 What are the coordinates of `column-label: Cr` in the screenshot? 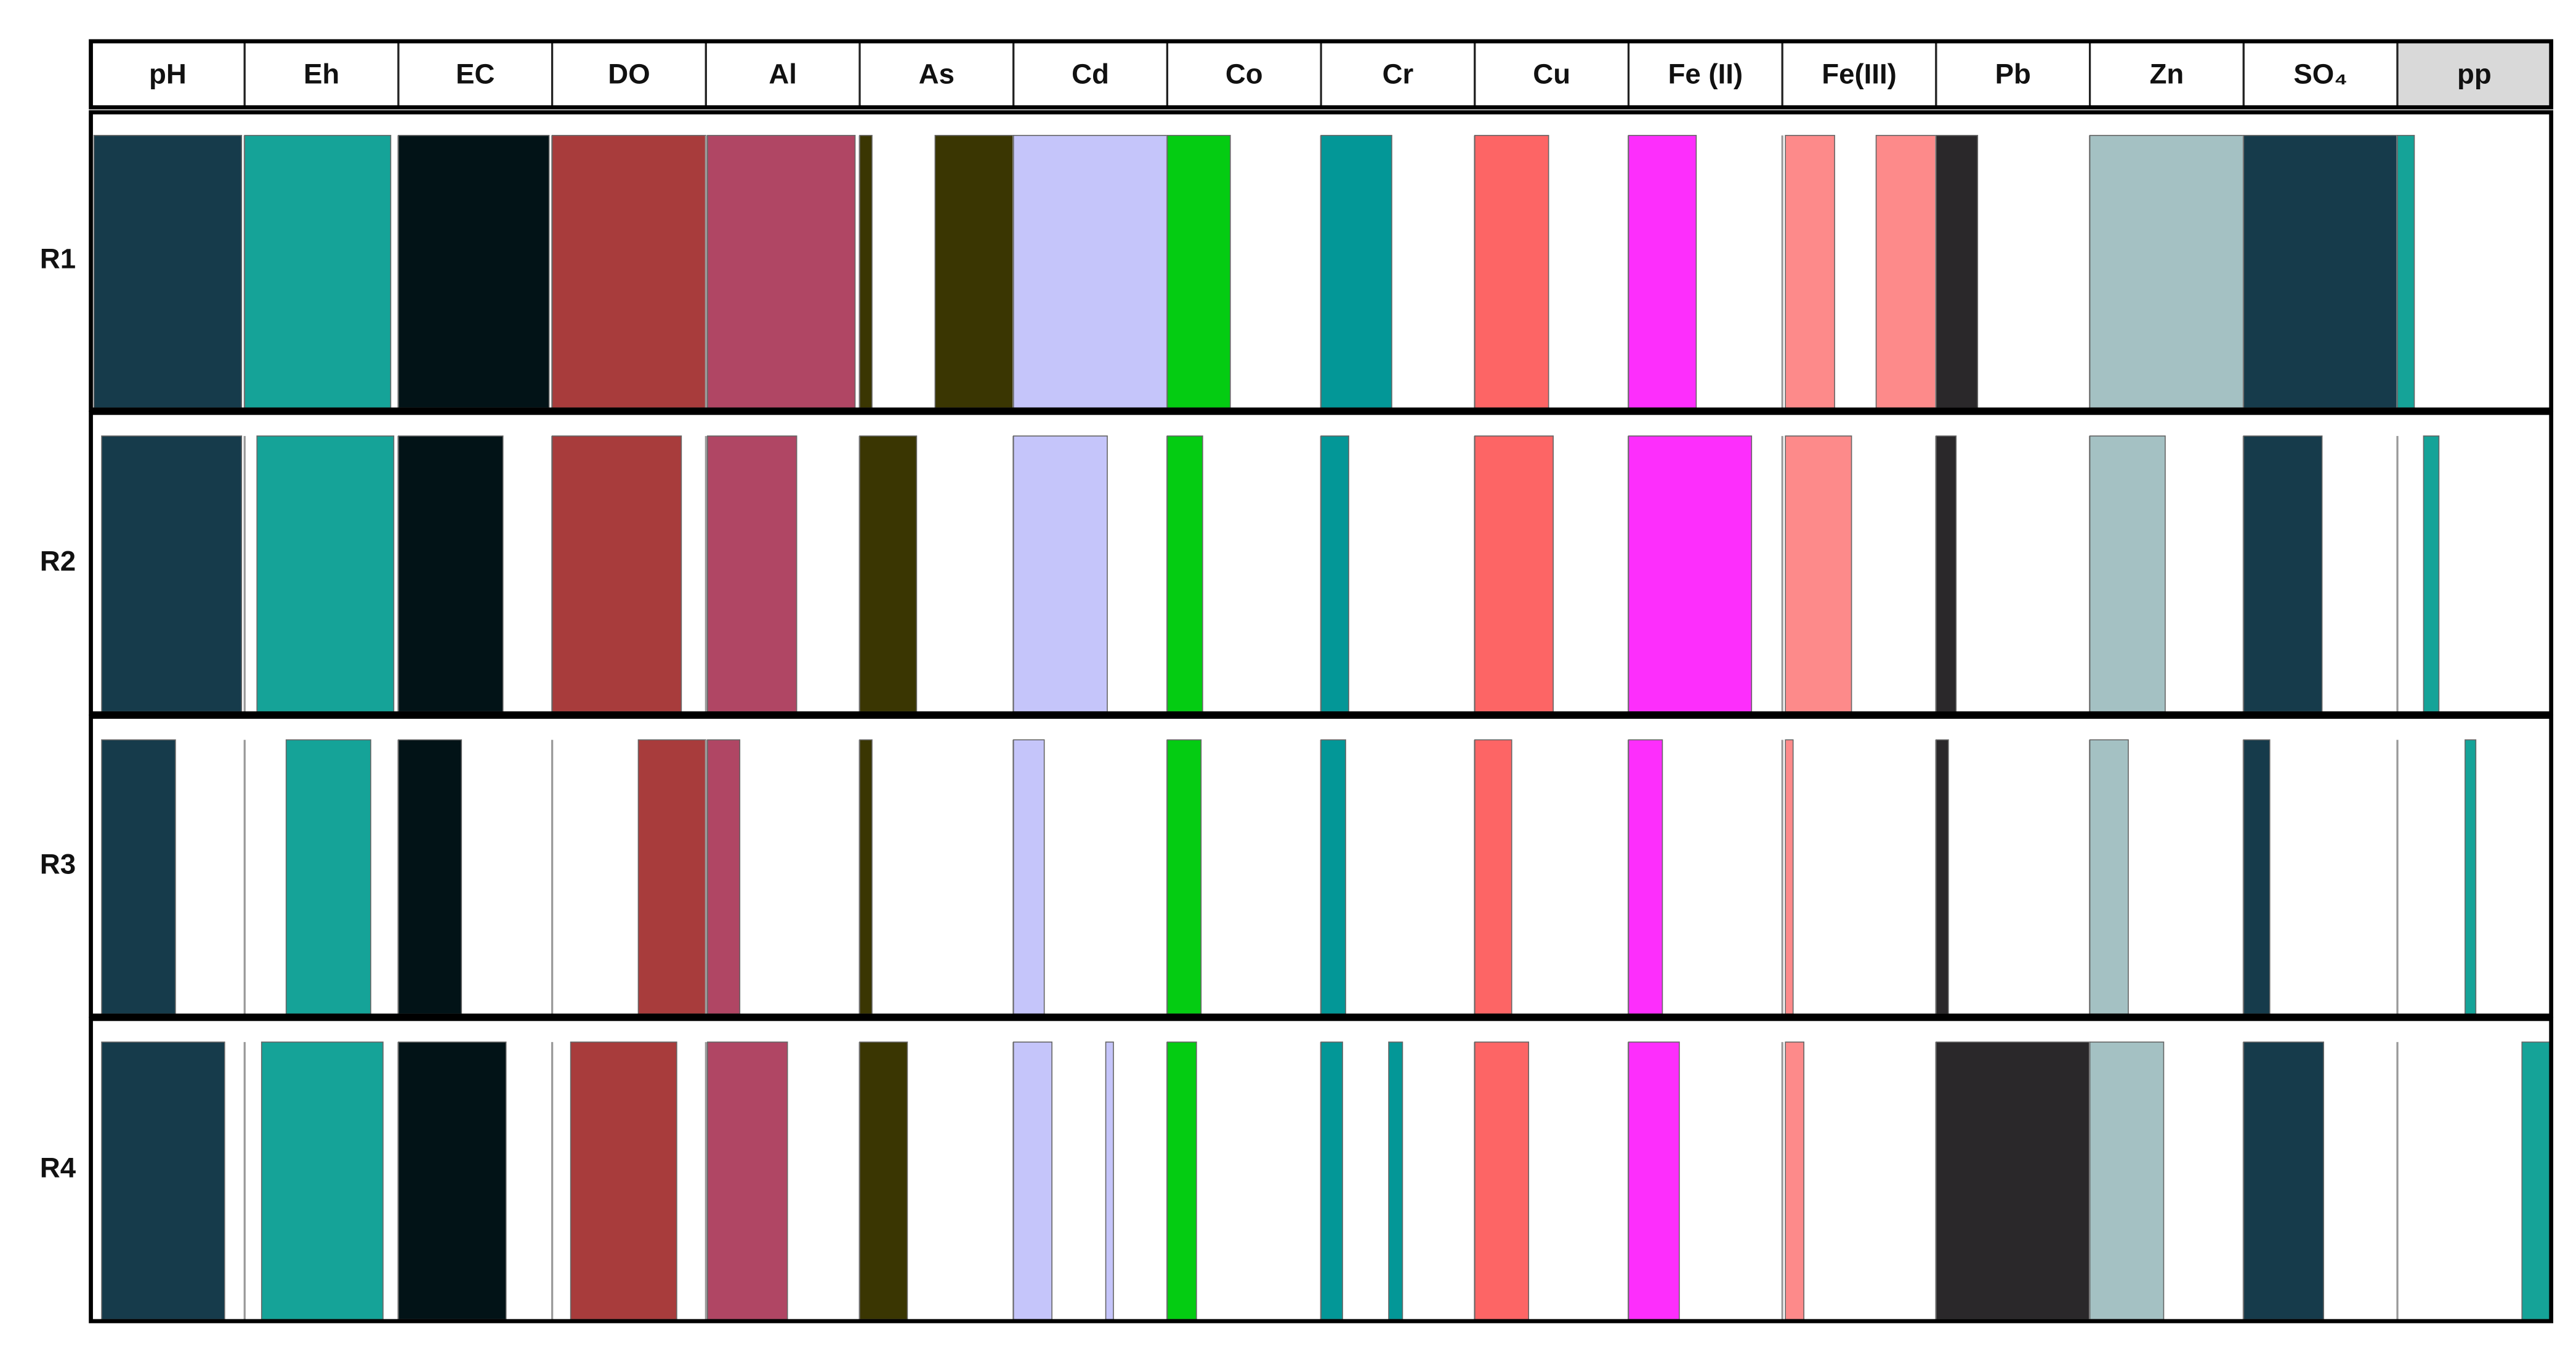 It's located at (1398, 74).